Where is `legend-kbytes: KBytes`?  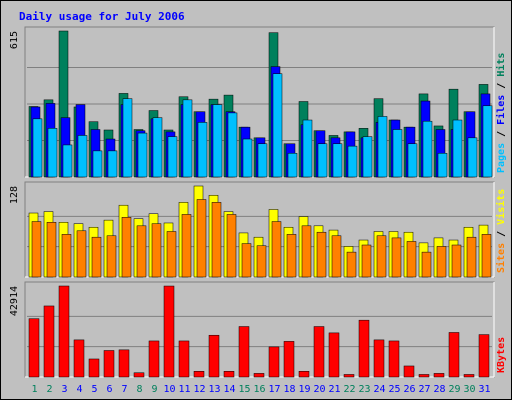
legend-kbytes: KBytes is located at coordinates (501, 355).